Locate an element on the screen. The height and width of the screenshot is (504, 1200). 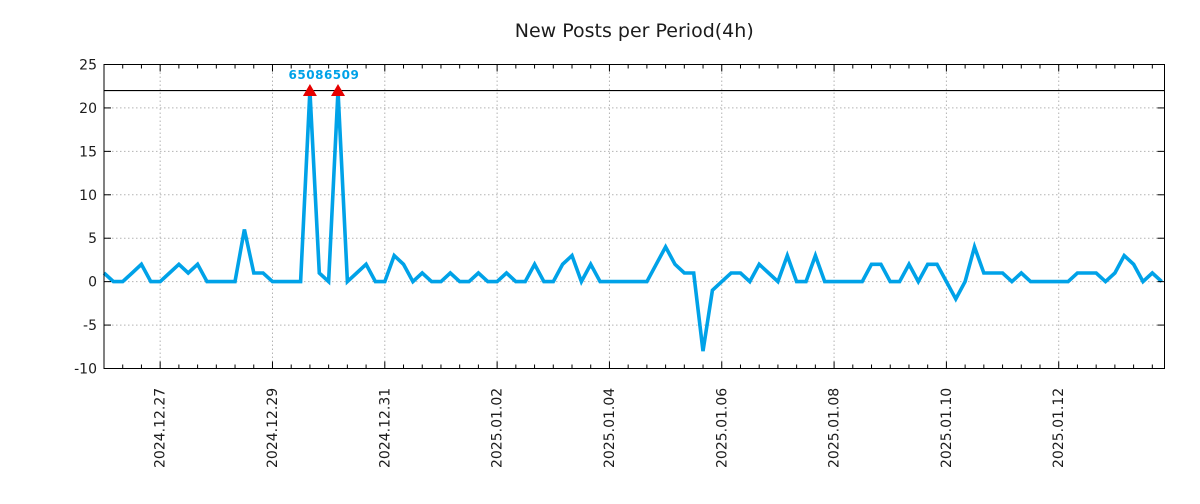
x-axis-tick-label: 2024.12.31 is located at coordinates (385, 428).